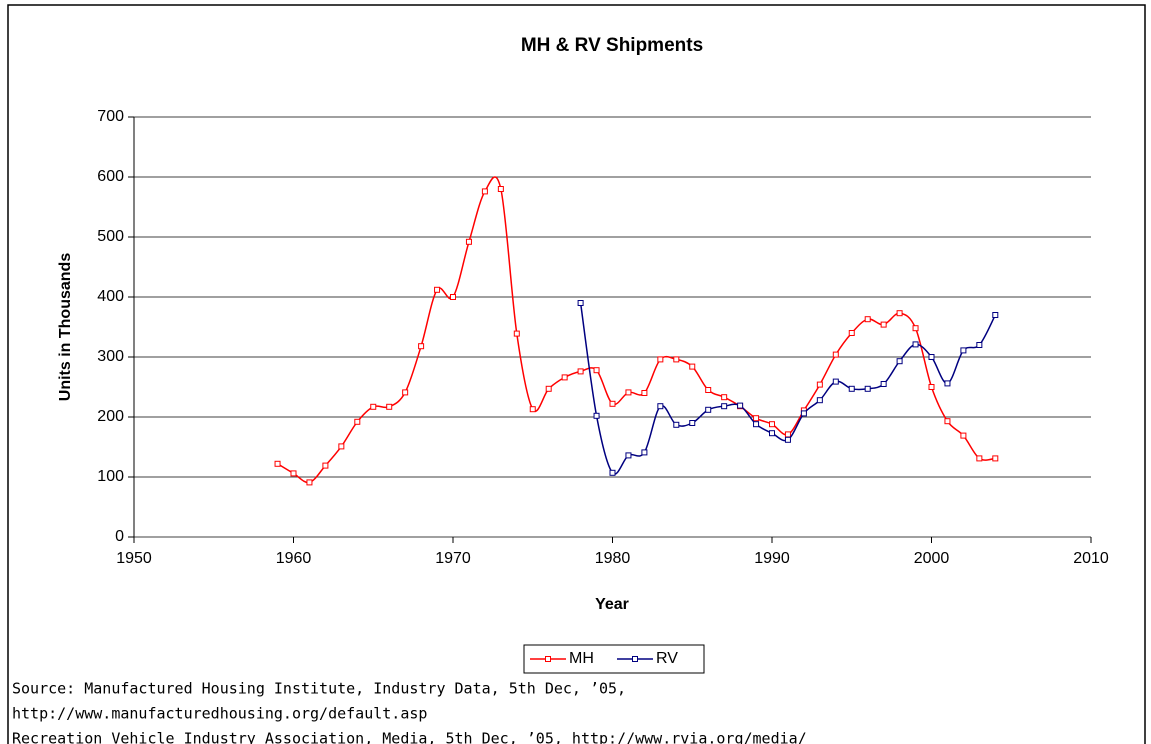  I want to click on y-tick-label: 500, so click(110, 236).